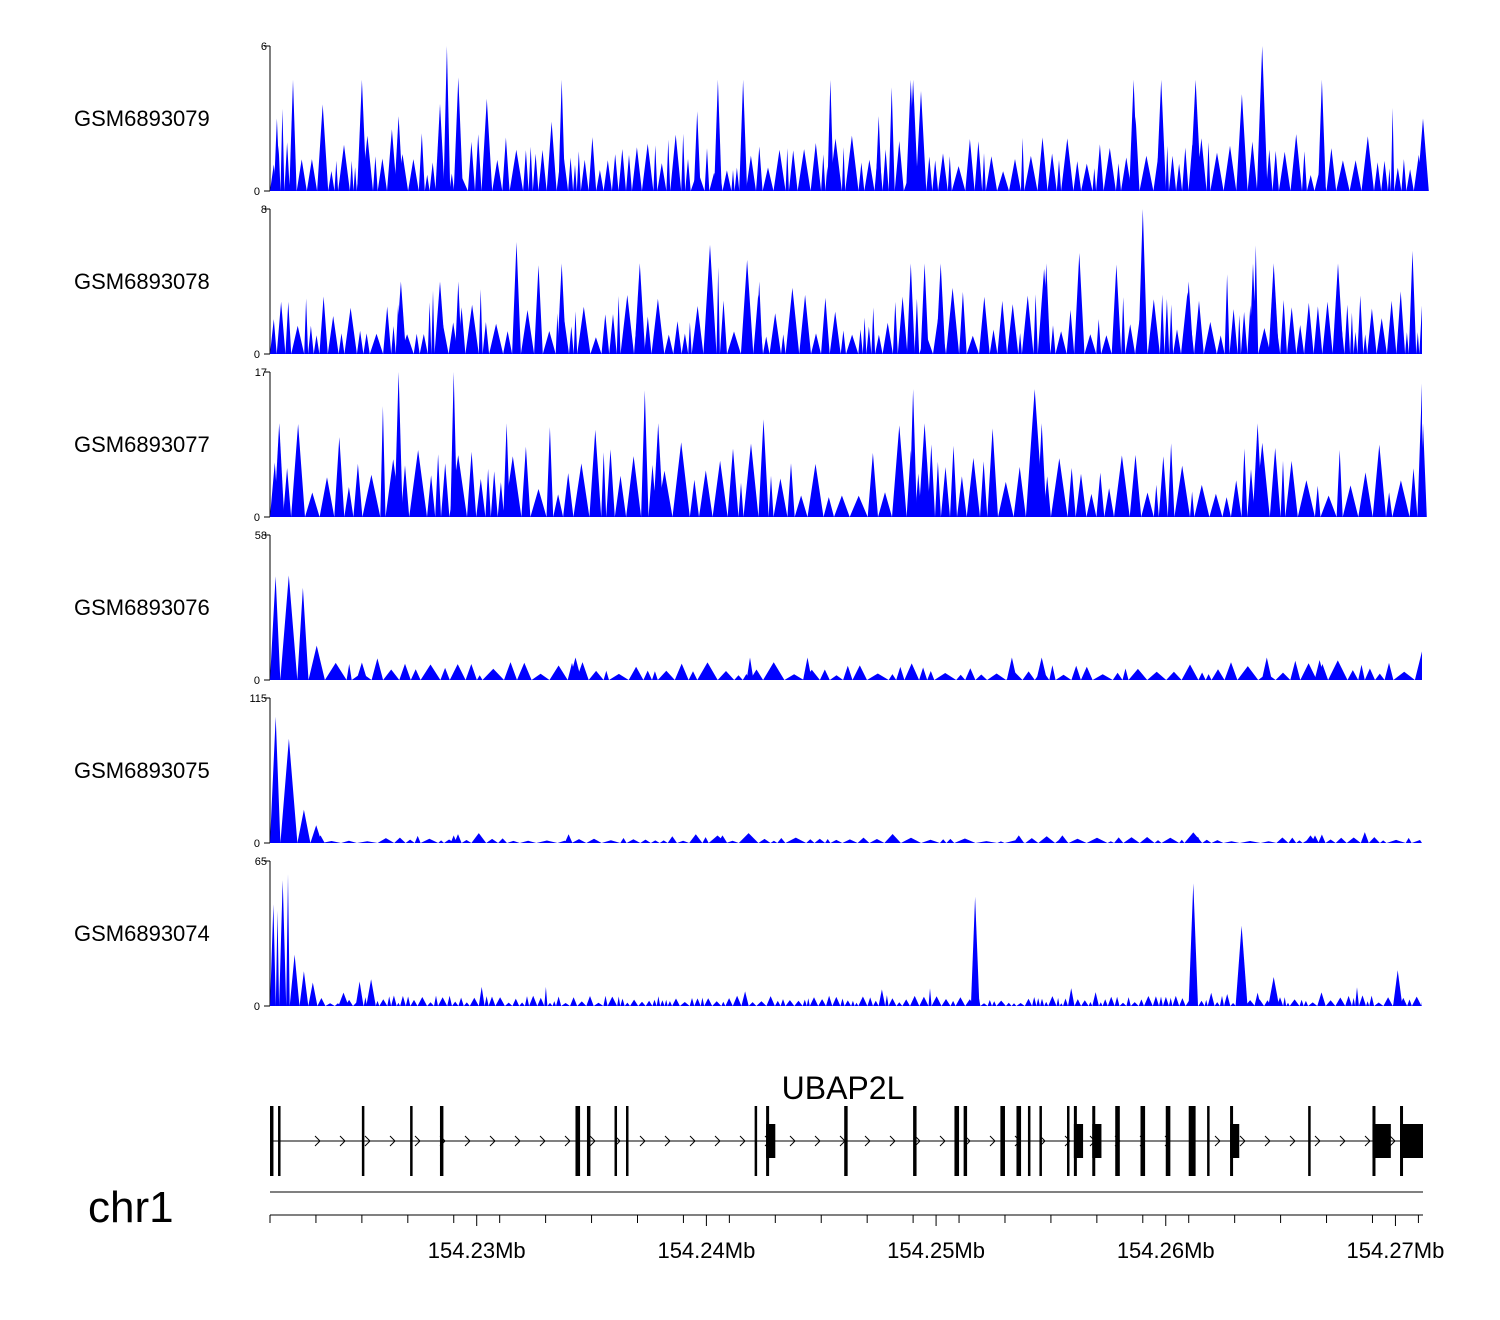  I want to click on y-max-label: 8, so click(264, 210).